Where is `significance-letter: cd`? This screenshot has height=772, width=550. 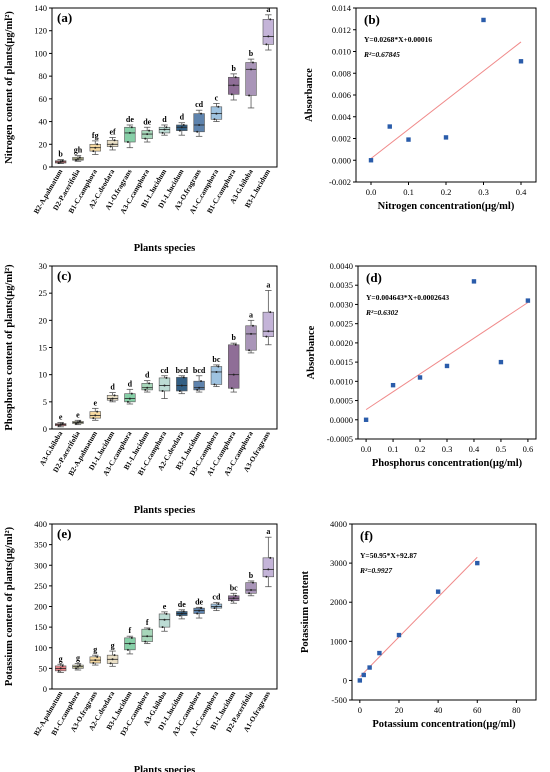 significance-letter: cd is located at coordinates (216, 596).